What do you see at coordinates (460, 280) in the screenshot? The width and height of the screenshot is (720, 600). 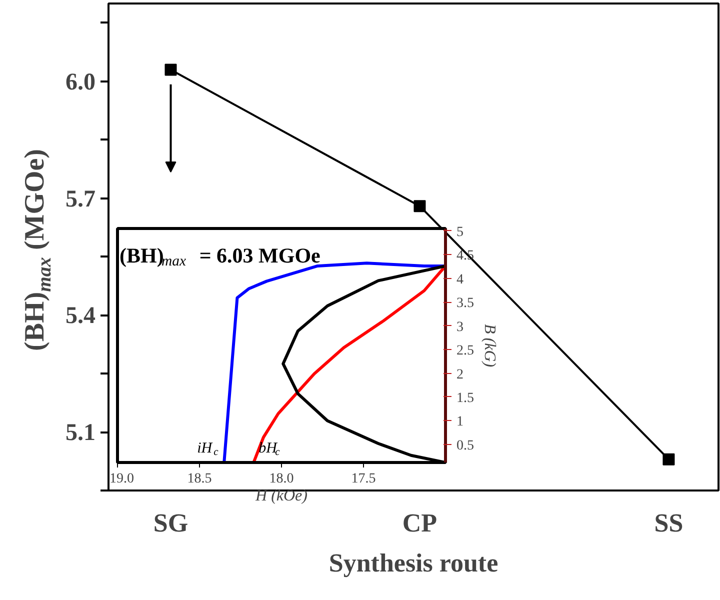 I see `y-tick-label: 4` at bounding box center [460, 280].